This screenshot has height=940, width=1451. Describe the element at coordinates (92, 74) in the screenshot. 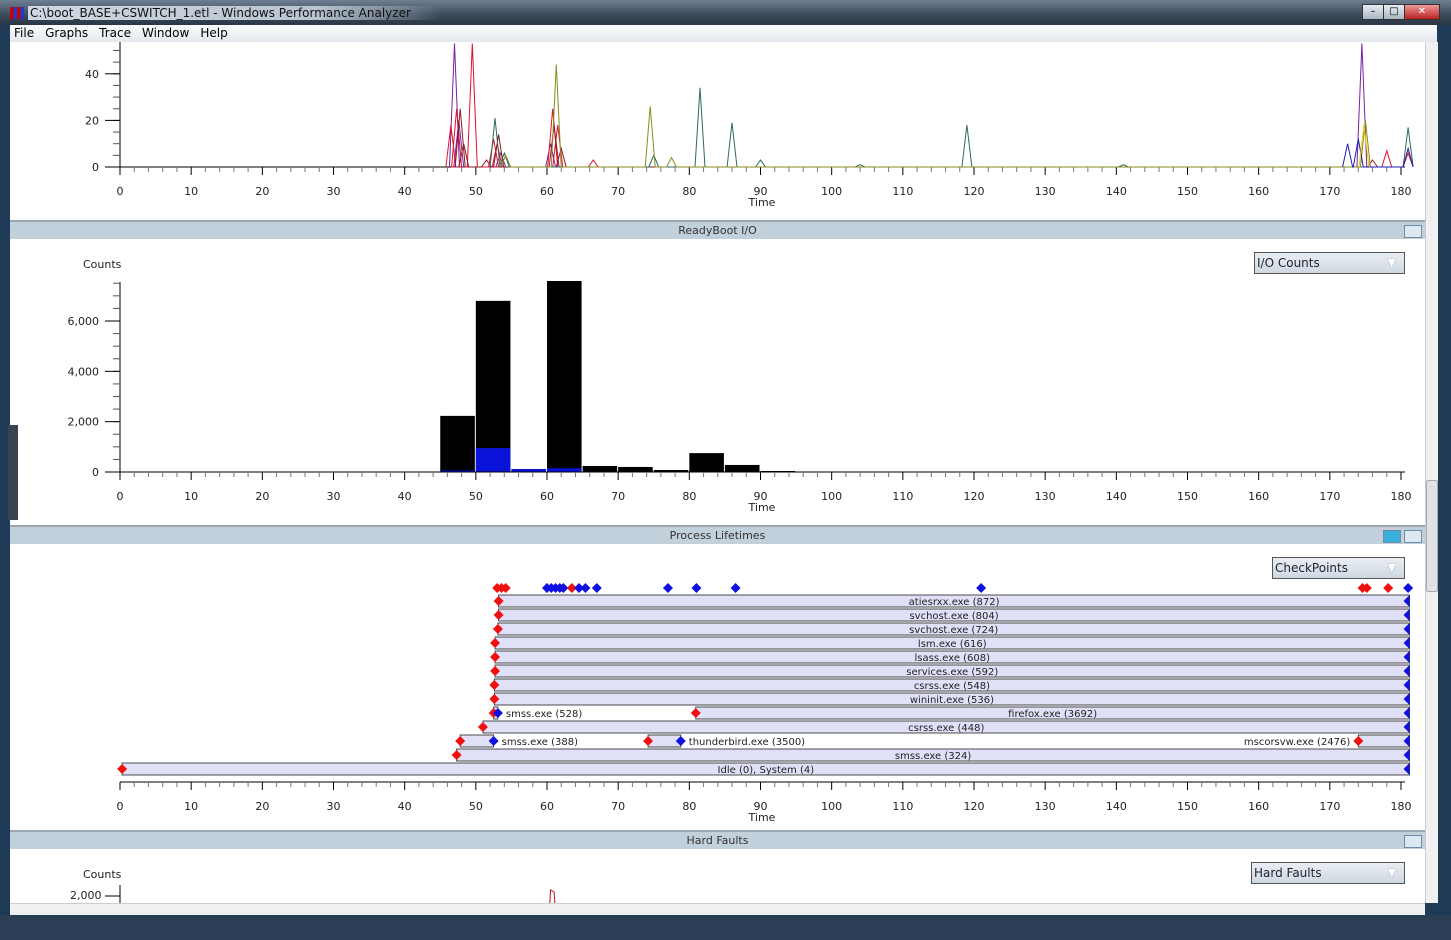

I see `cpu-y-tick-label: 40` at that location.